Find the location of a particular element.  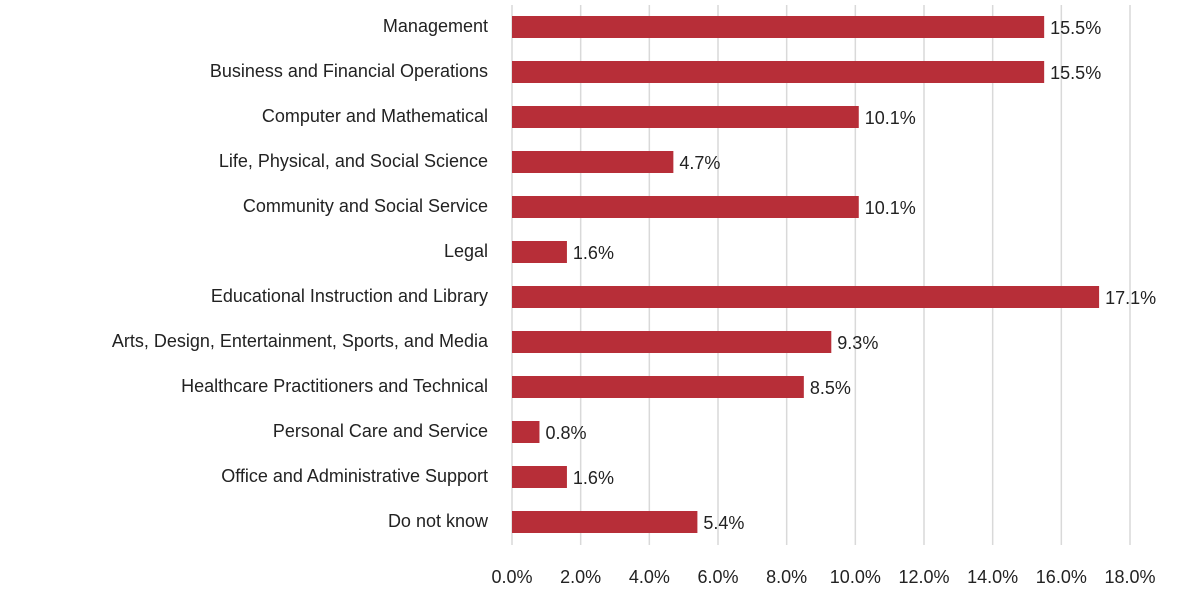

value-label: 8.5% is located at coordinates (830, 388).